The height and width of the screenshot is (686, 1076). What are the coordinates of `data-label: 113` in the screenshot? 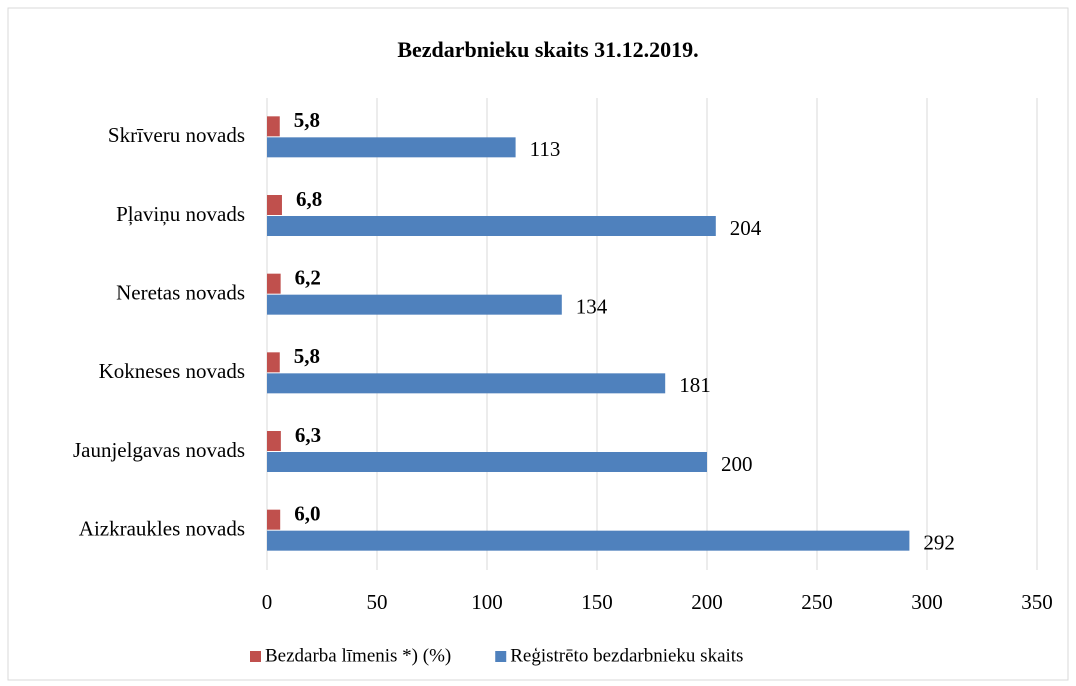 It's located at (545, 149).